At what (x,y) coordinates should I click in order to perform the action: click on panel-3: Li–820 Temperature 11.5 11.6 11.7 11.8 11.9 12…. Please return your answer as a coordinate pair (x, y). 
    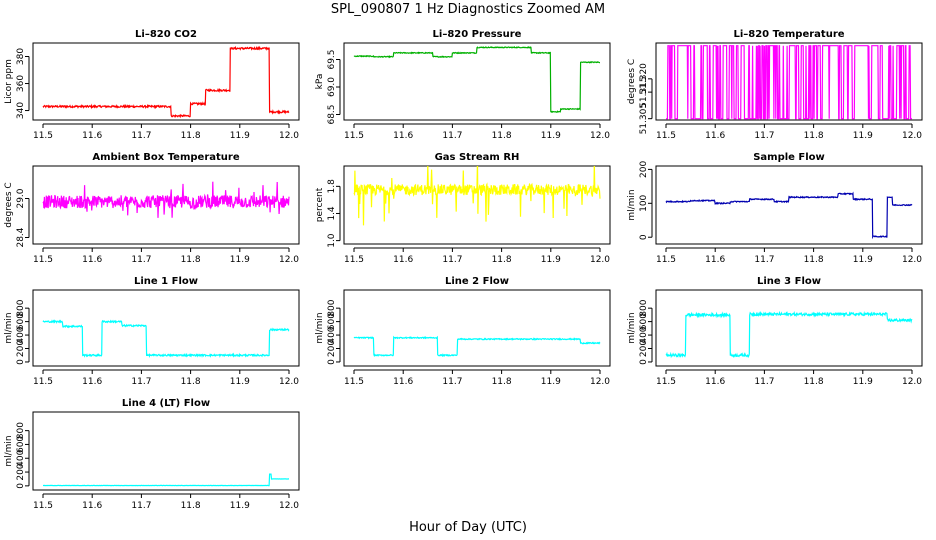
    Looking at the image, I should click on (775, 85).